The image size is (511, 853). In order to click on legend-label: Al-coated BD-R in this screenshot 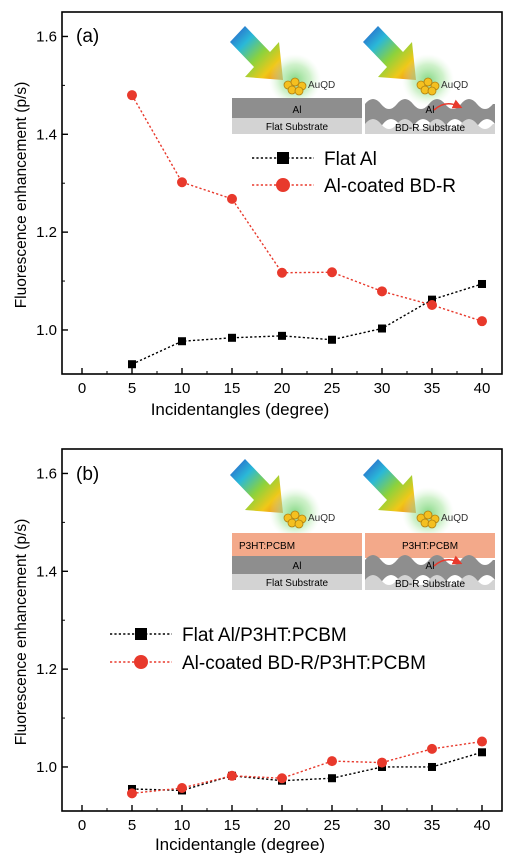, I will do `click(390, 186)`.